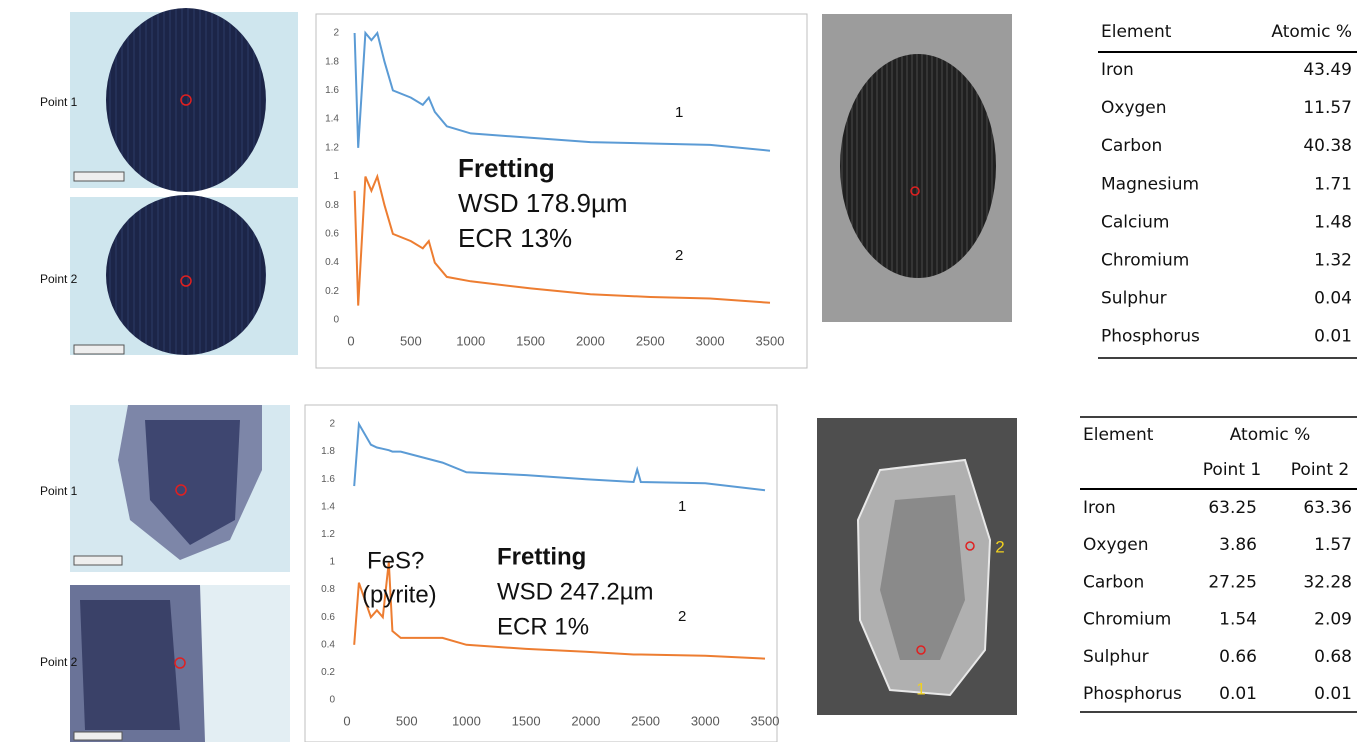  What do you see at coordinates (1333, 657) in the screenshot?
I see `table-cell: 0.68` at bounding box center [1333, 657].